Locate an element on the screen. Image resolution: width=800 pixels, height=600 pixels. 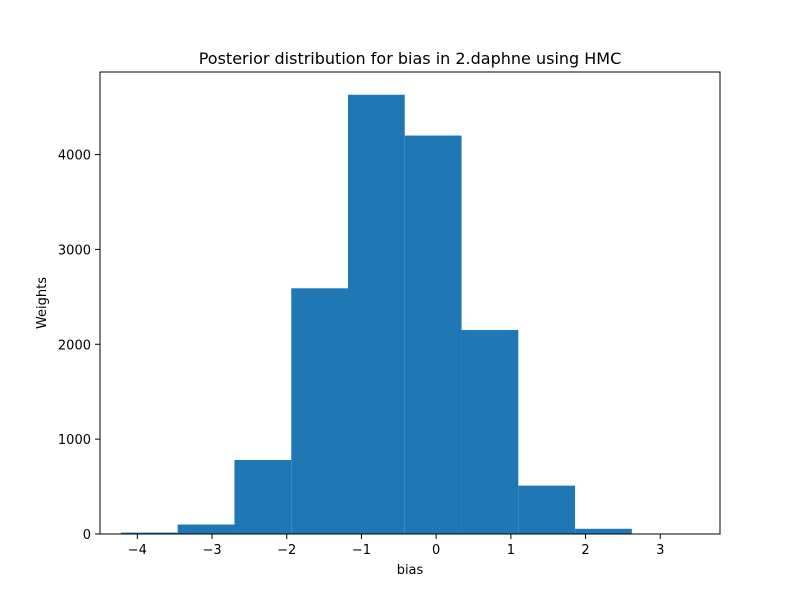
y-axis-ticks: 0 1000 2000 3000 4000 is located at coordinates (79, 346).